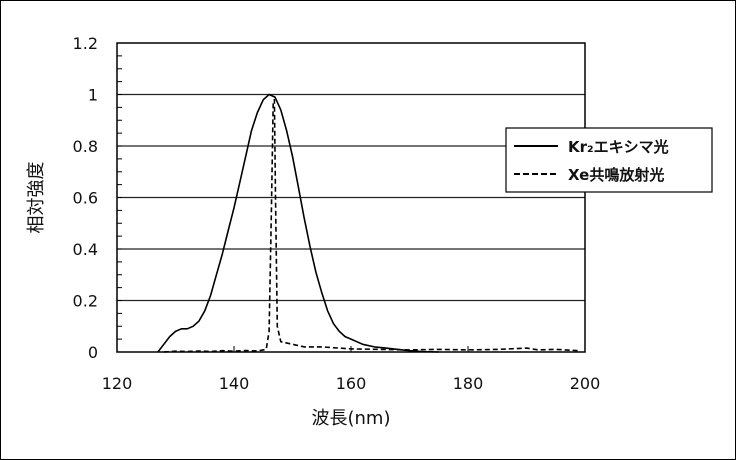 The image size is (736, 460). Describe the element at coordinates (616, 175) in the screenshot. I see `legend-label-xe: Xe共鳴放射光` at that location.